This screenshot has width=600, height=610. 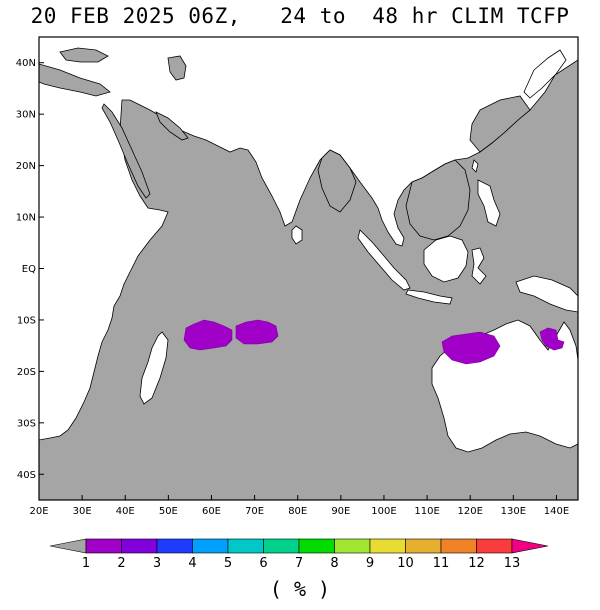 What do you see at coordinates (545, 74) in the screenshot?
I see `land-japan` at bounding box center [545, 74].